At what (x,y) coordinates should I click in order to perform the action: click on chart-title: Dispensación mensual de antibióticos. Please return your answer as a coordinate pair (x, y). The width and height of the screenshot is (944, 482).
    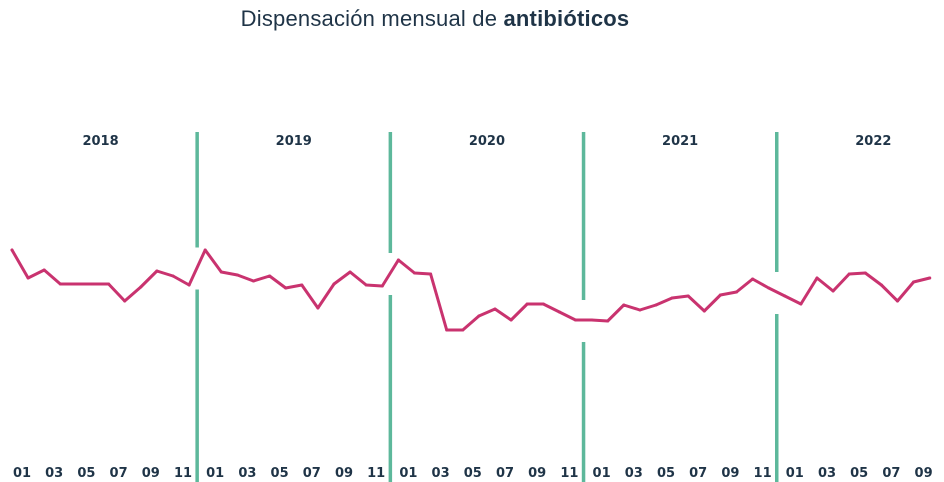
    Looking at the image, I should click on (435, 19).